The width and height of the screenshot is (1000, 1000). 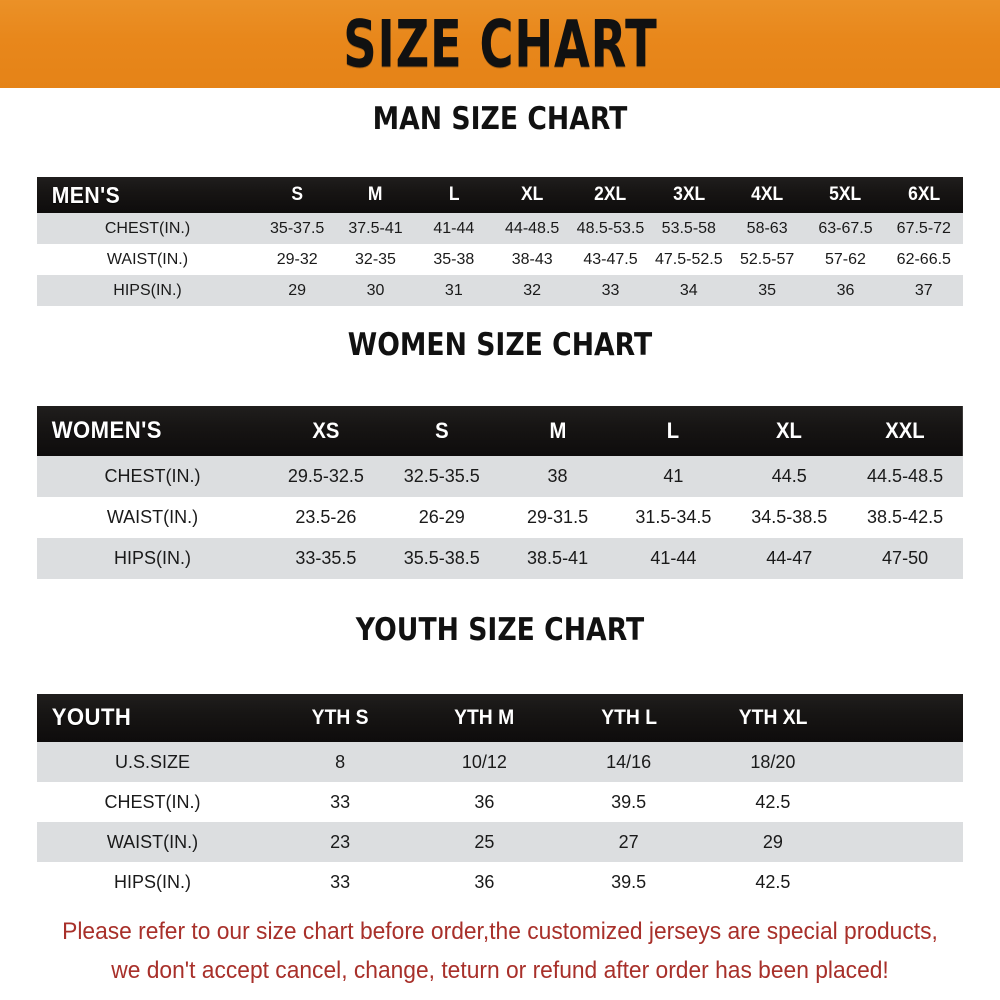 I want to click on cell-hips-l: 31, so click(x=453, y=290).